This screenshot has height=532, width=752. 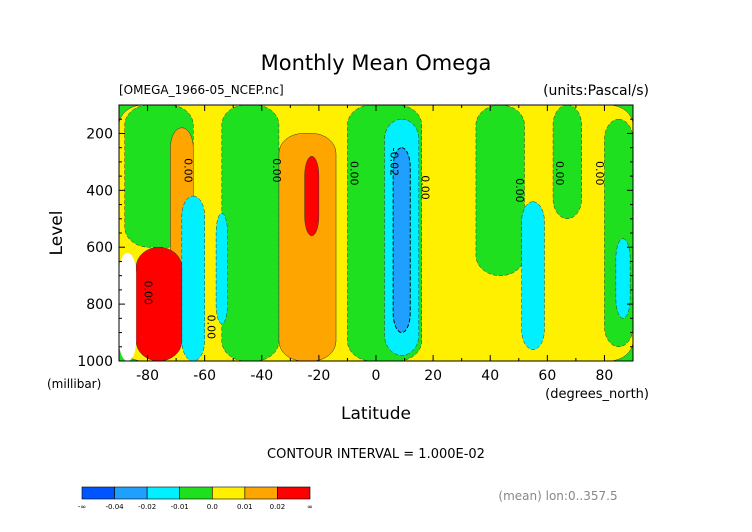 I want to click on colorbar-tick-label: ∞, so click(x=310, y=507).